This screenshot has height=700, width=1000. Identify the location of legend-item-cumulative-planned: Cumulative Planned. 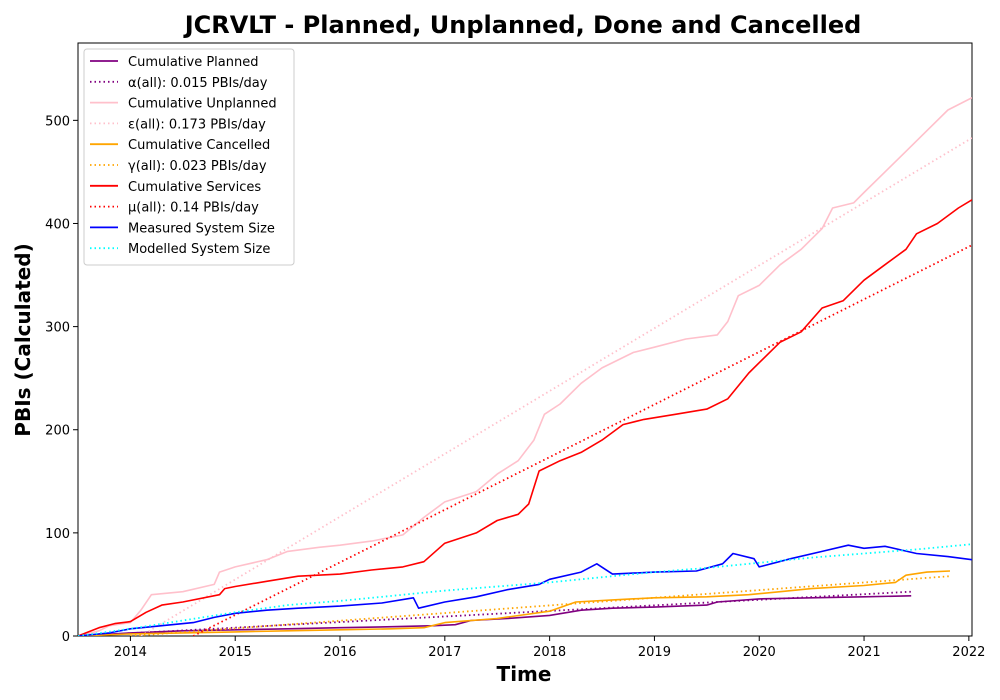
(174, 62).